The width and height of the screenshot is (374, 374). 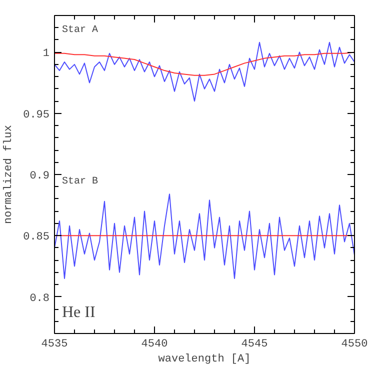 What do you see at coordinates (254, 344) in the screenshot?
I see `x-tick-label: 4545` at bounding box center [254, 344].